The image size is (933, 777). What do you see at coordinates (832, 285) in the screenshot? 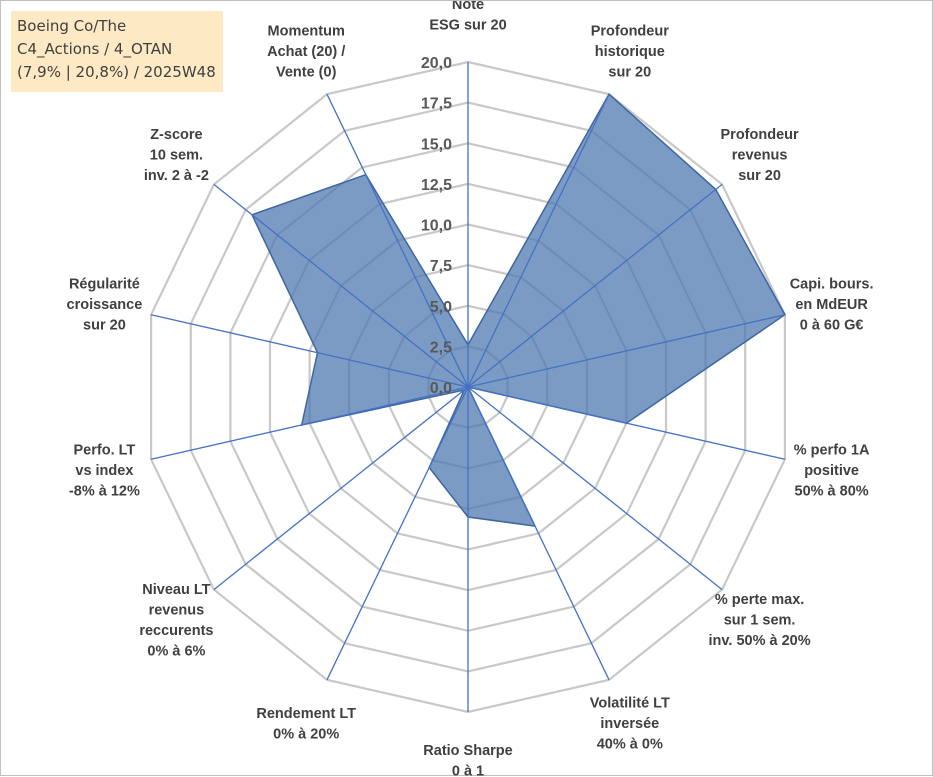
I see `axis-label-line: Capi. bours.` at bounding box center [832, 285].